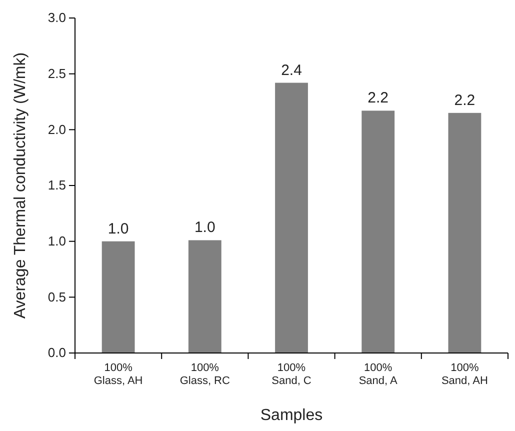  I want to click on y-tick-label: 1.5, so click(57, 185).